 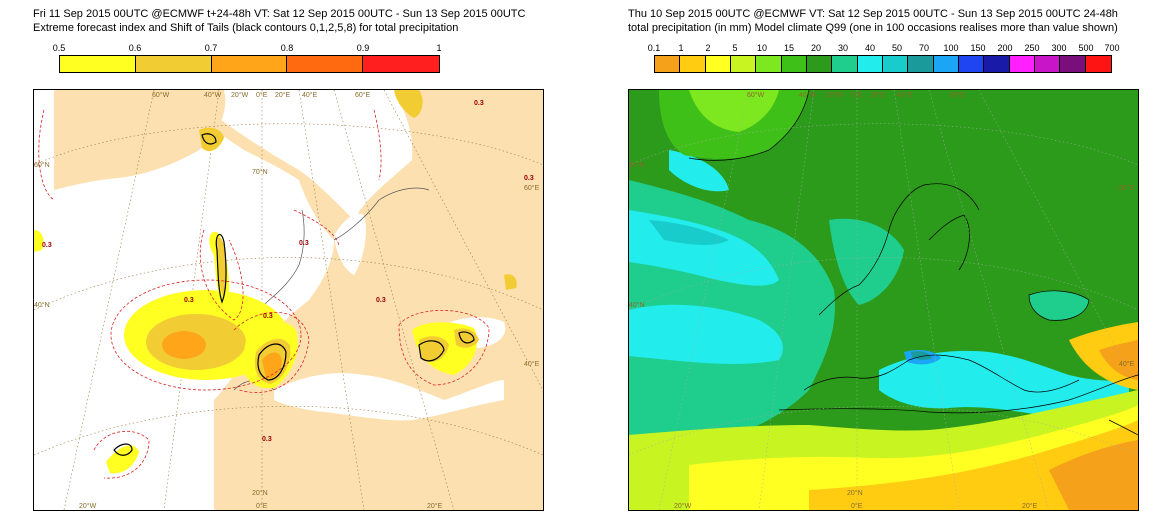 What do you see at coordinates (88, 506) in the screenshot?
I see `left-grid-label-bottom: 20°W` at bounding box center [88, 506].